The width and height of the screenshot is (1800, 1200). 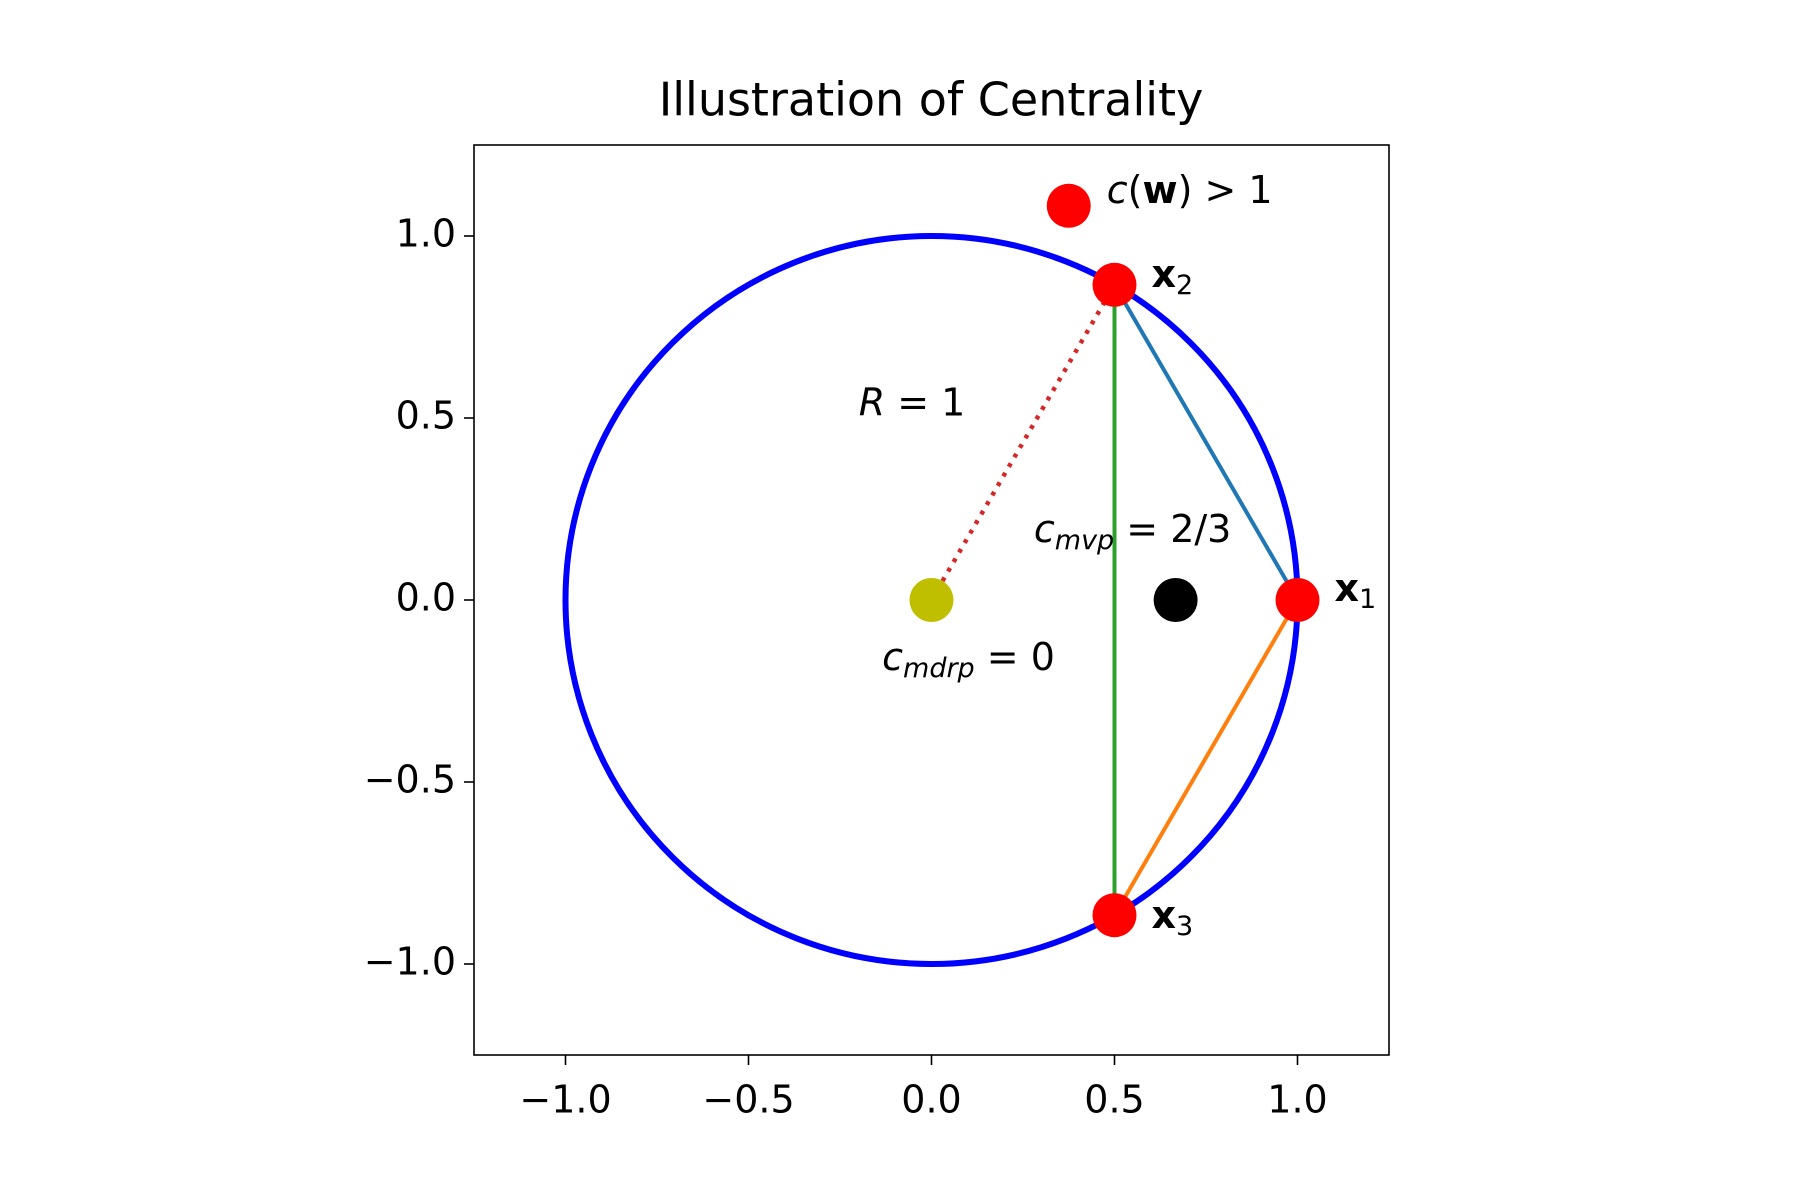 What do you see at coordinates (1225, 189) in the screenshot?
I see `label-run: ) > 1` at bounding box center [1225, 189].